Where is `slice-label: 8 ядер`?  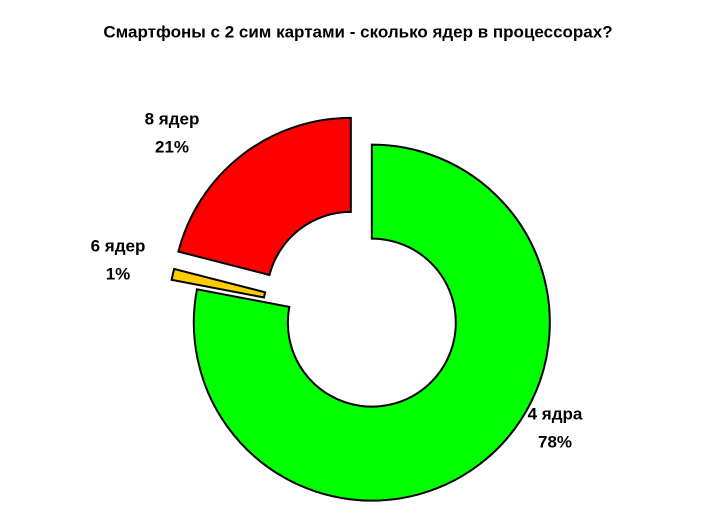 slice-label: 8 ядер is located at coordinates (172, 118).